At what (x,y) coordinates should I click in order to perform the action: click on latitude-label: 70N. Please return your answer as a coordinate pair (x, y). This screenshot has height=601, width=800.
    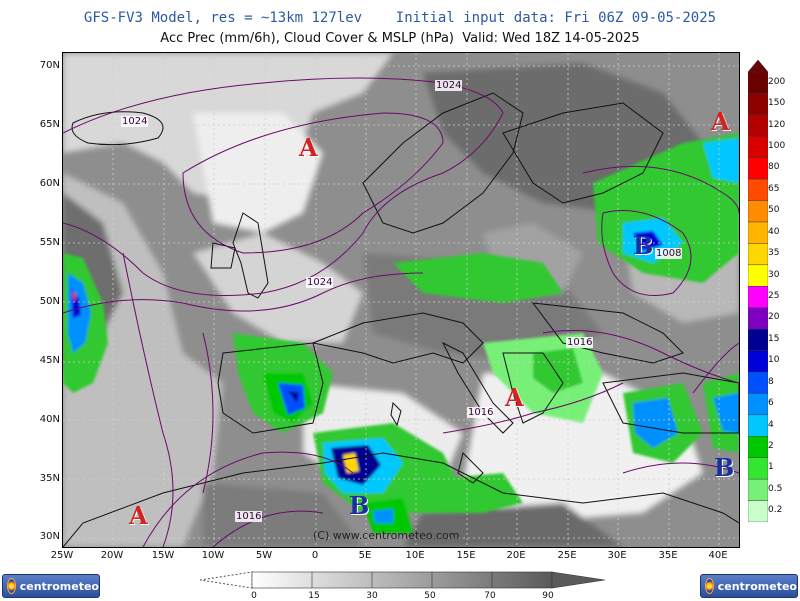
    Looking at the image, I should click on (49, 65).